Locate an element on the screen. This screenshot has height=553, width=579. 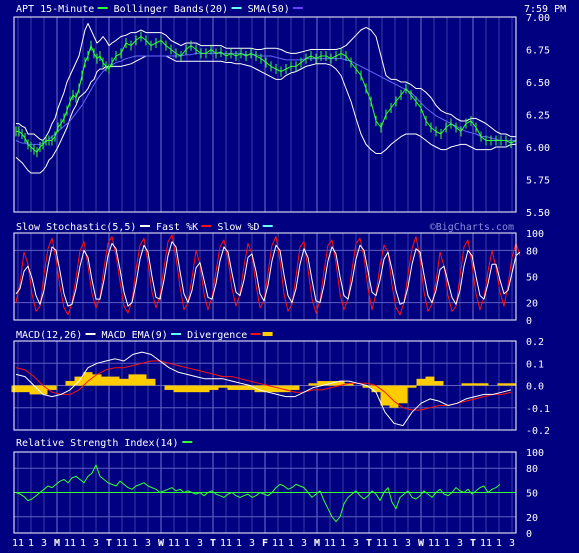
macd-line is located at coordinates (263, 389).